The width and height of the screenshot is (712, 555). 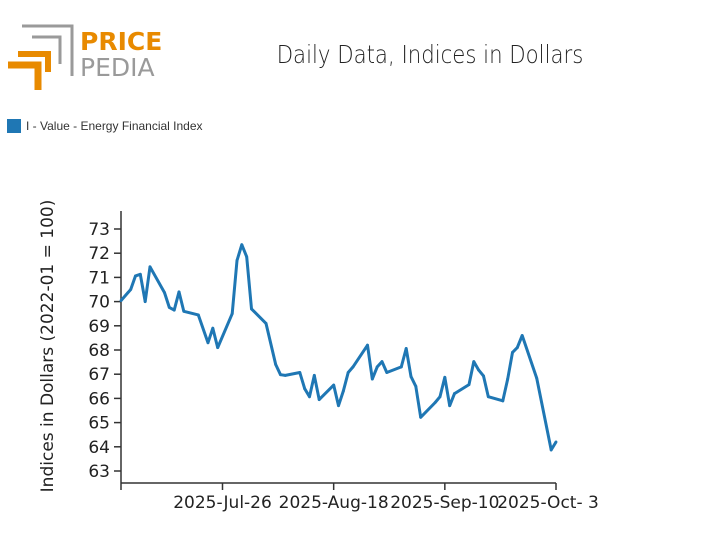 What do you see at coordinates (99, 375) in the screenshot?
I see `y-tick-label: 67` at bounding box center [99, 375].